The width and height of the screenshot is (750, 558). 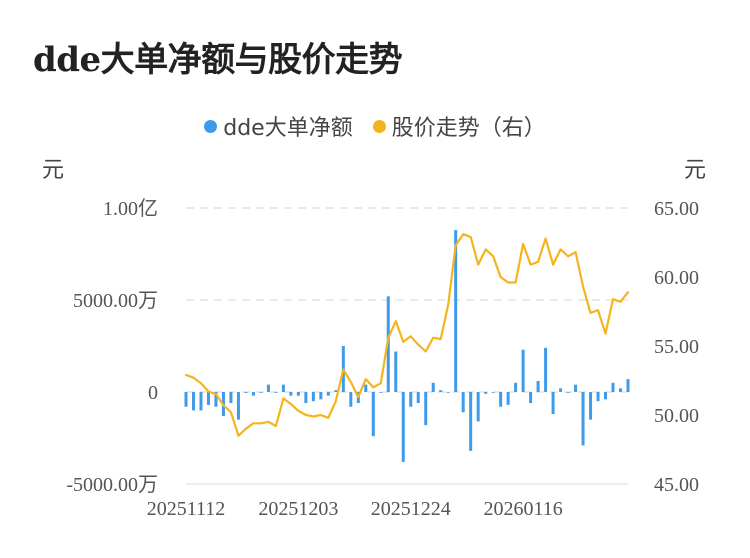 I want to click on legend-label-dde: dde大单净额, so click(x=288, y=128).